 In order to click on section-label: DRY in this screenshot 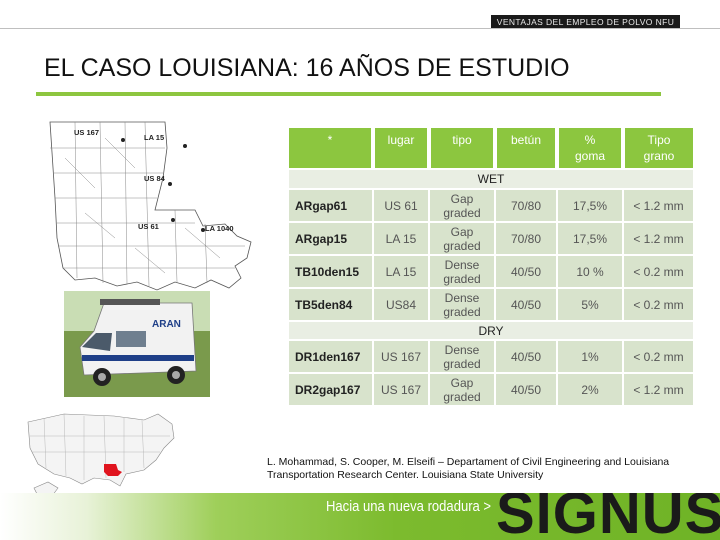, I will do `click(491, 331)`.